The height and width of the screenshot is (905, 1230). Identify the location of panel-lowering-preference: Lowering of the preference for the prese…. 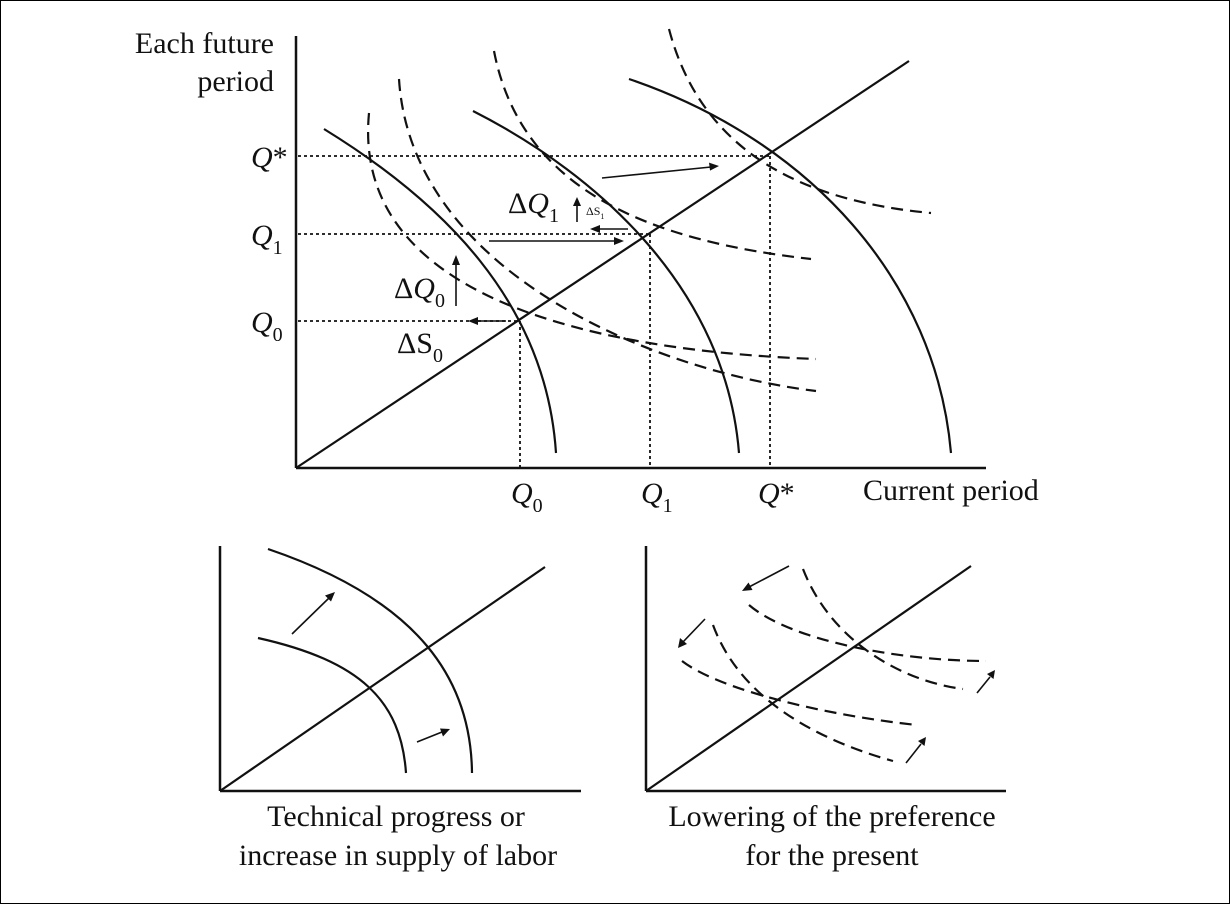
(825, 709).